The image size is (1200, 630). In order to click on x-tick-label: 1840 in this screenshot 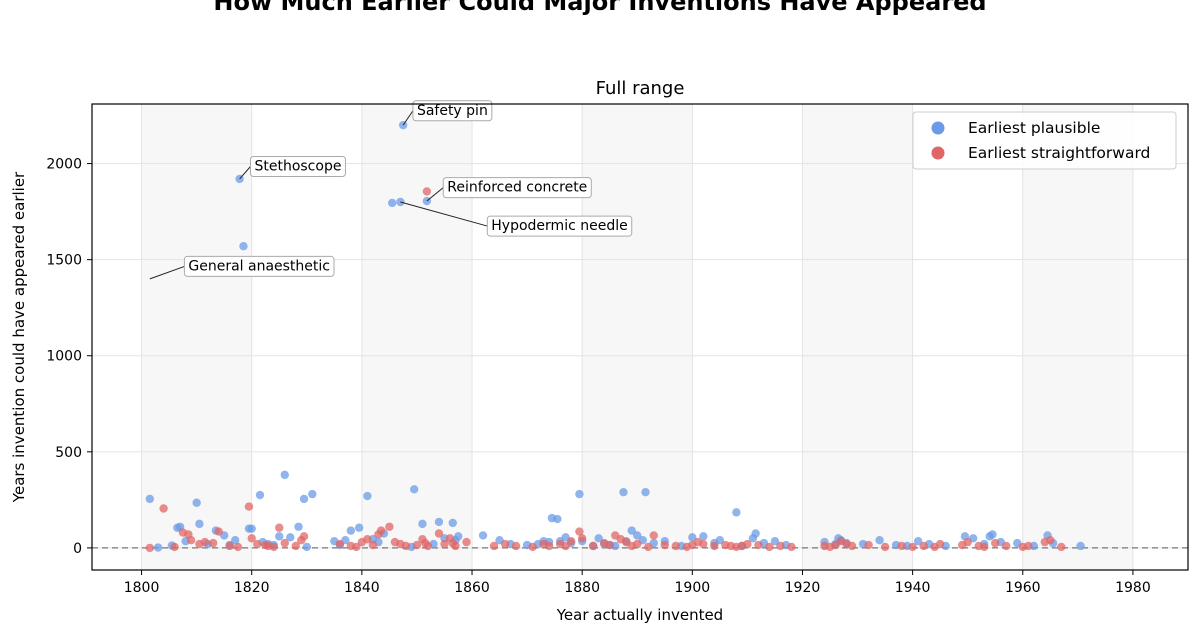, I will do `click(362, 588)`.